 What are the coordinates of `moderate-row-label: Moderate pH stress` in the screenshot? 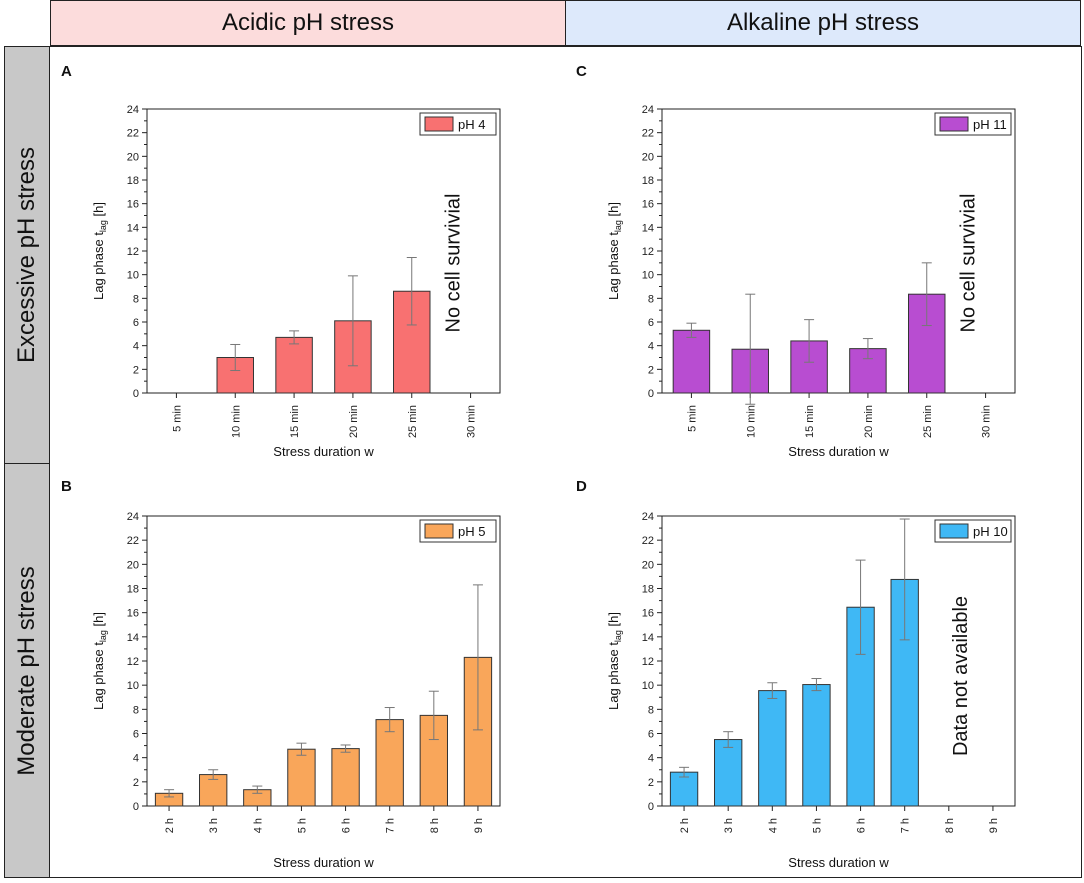 It's located at (26, 670).